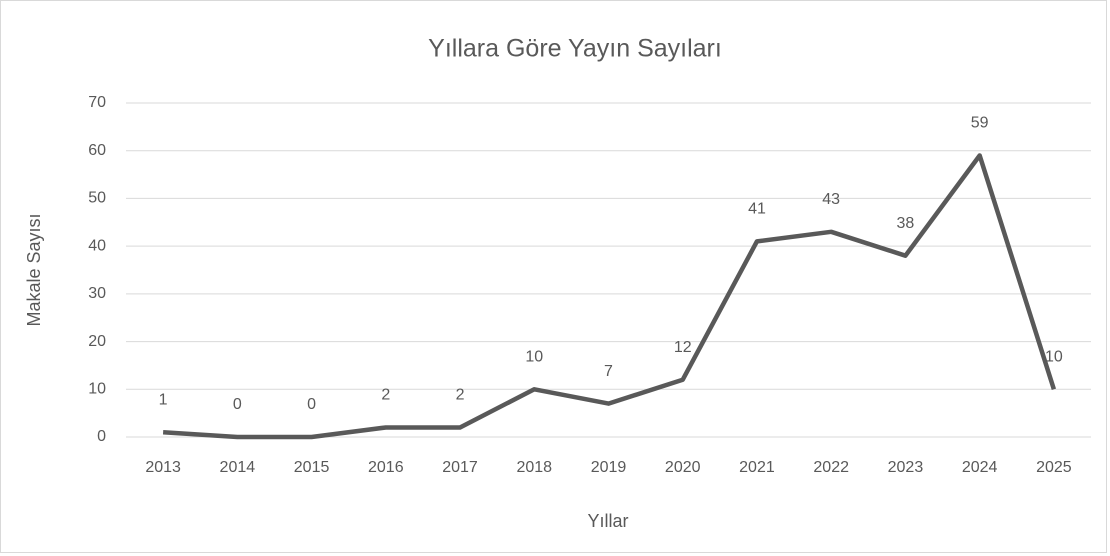 The image size is (1110, 556). What do you see at coordinates (97, 245) in the screenshot?
I see `y-tick-label: 40` at bounding box center [97, 245].